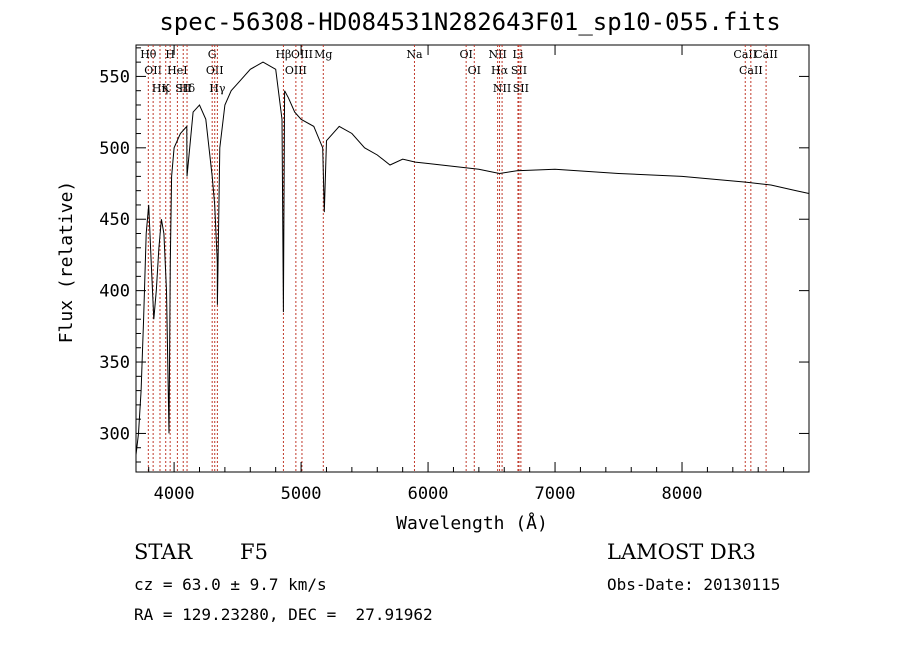 The image size is (900, 649). I want to click on spectral-line-label: G, so click(212, 54).